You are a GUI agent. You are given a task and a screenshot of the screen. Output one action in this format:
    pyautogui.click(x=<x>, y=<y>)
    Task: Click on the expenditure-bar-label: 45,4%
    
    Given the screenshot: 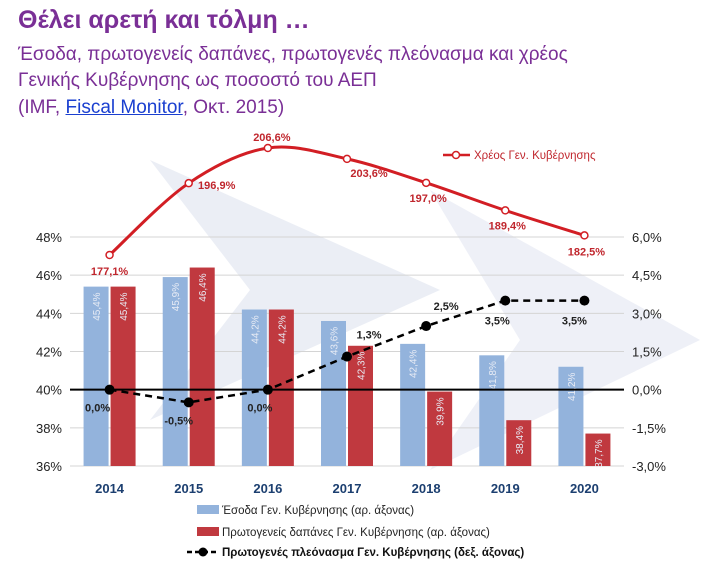 What is the action you would take?
    pyautogui.click(x=124, y=306)
    